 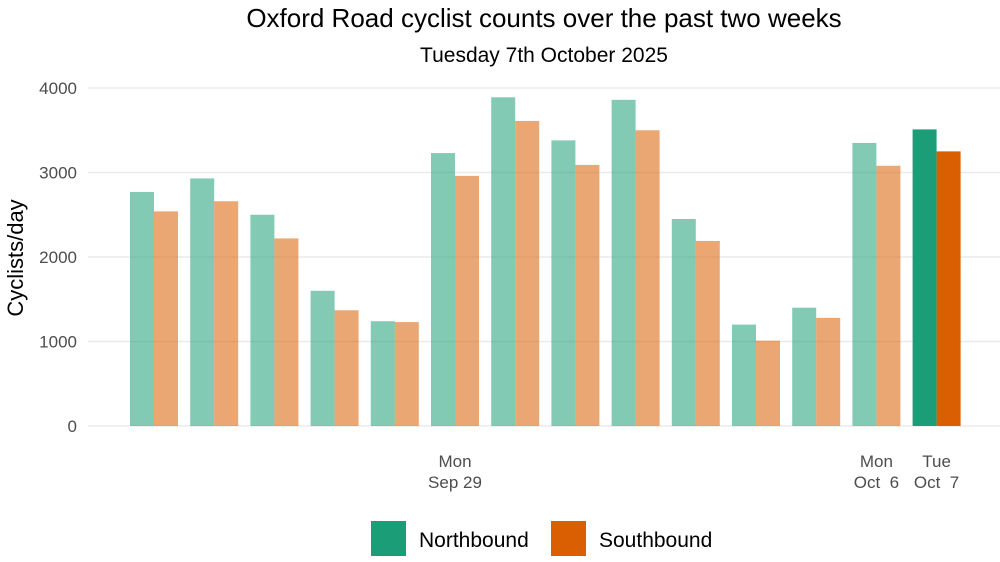 What do you see at coordinates (15, 257) in the screenshot?
I see `y-axis-label: Cyclists/day` at bounding box center [15, 257].